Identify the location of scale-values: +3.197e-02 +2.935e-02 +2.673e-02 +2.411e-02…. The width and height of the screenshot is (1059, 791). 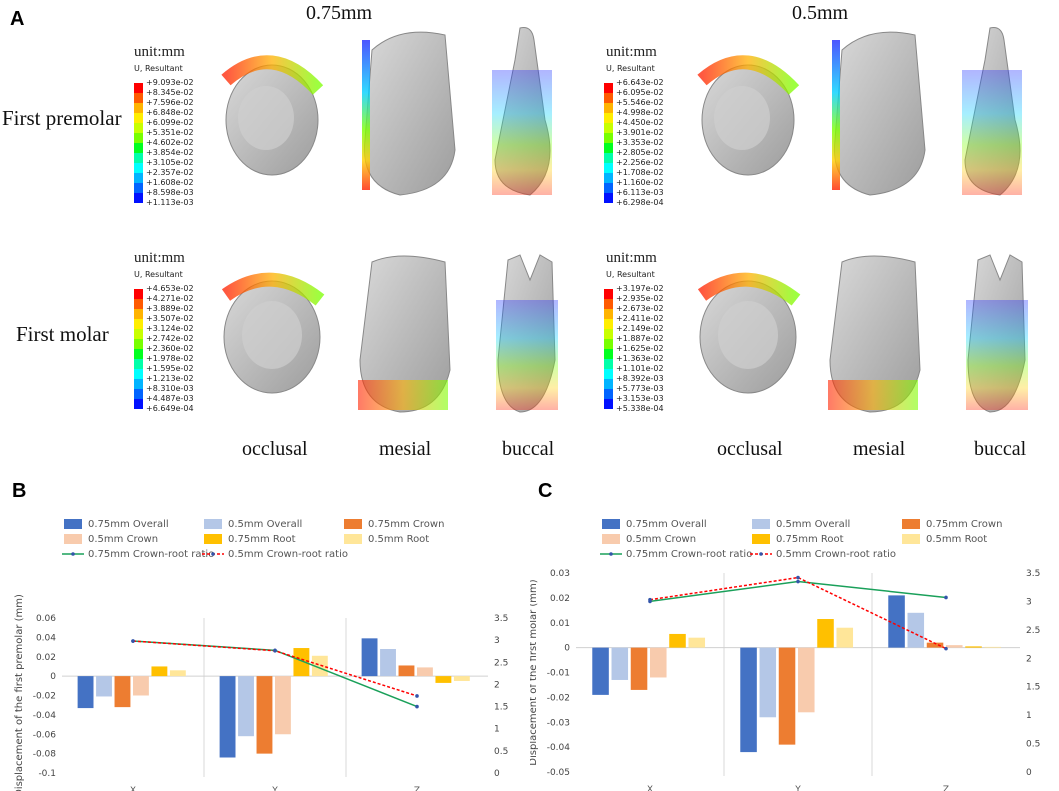
(640, 349).